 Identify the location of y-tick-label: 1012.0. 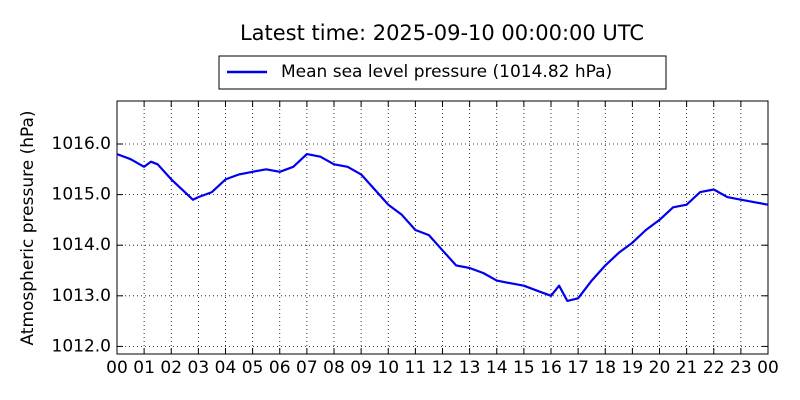
(81, 346).